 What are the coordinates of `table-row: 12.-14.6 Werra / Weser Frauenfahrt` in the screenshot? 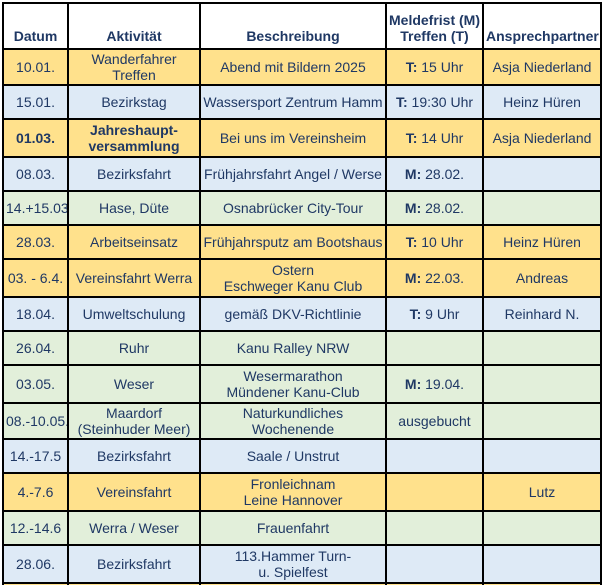 It's located at (302, 528).